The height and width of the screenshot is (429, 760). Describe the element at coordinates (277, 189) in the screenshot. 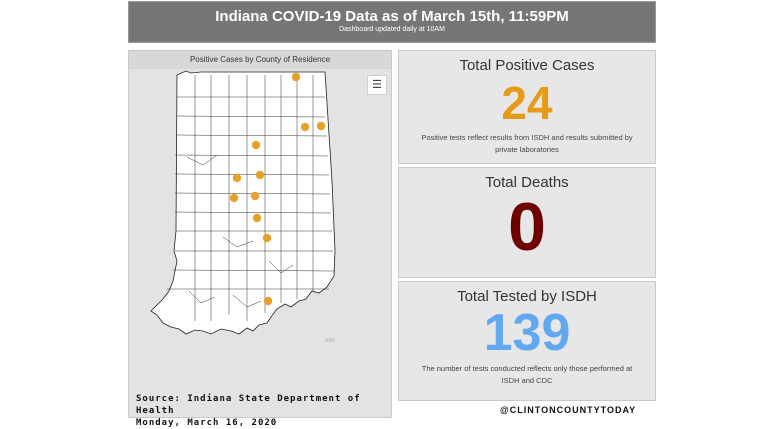

I see `case-dots` at that location.